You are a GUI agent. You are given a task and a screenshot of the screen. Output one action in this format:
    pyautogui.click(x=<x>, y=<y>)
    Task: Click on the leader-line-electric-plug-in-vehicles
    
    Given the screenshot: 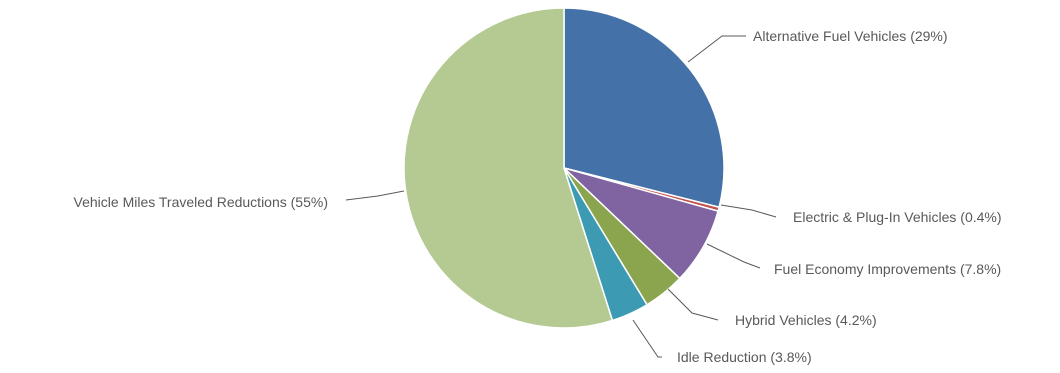 What is the action you would take?
    pyautogui.click(x=748, y=211)
    